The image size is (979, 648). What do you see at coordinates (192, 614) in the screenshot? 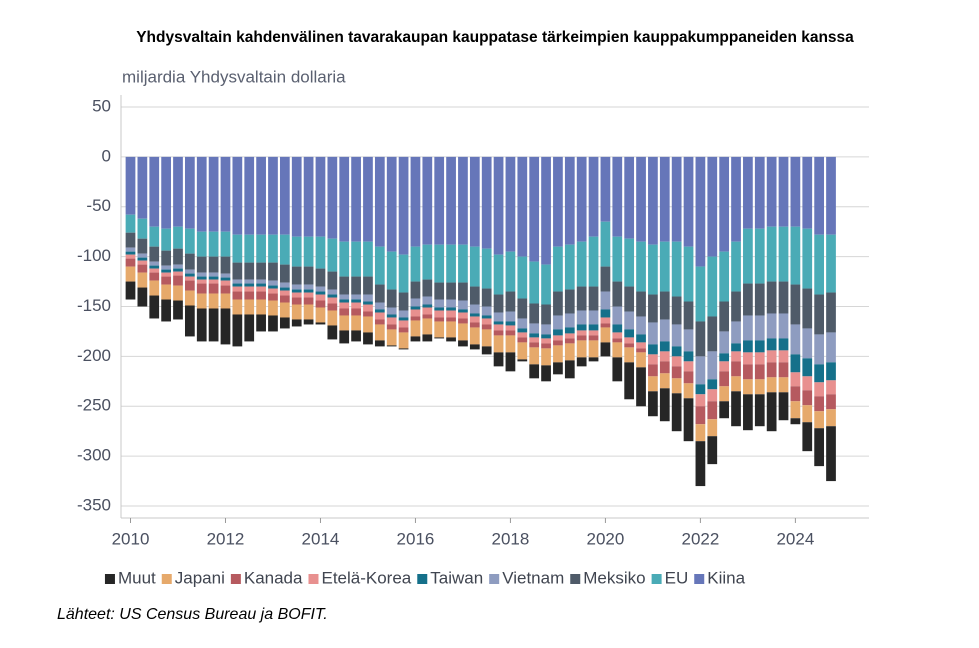
I see `source-note: Lähteet: US Census Bureau ja BOFIT.` at bounding box center [192, 614].